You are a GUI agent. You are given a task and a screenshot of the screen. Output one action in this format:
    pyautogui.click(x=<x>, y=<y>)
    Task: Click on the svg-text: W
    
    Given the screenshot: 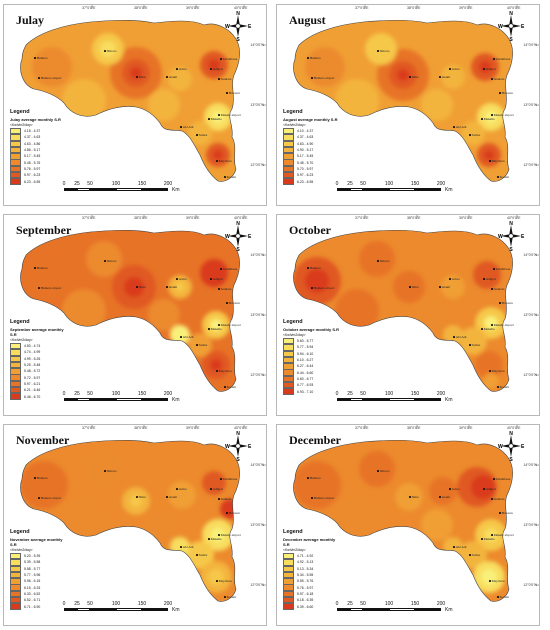 What is the action you would take?
    pyautogui.click(x=500, y=237)
    